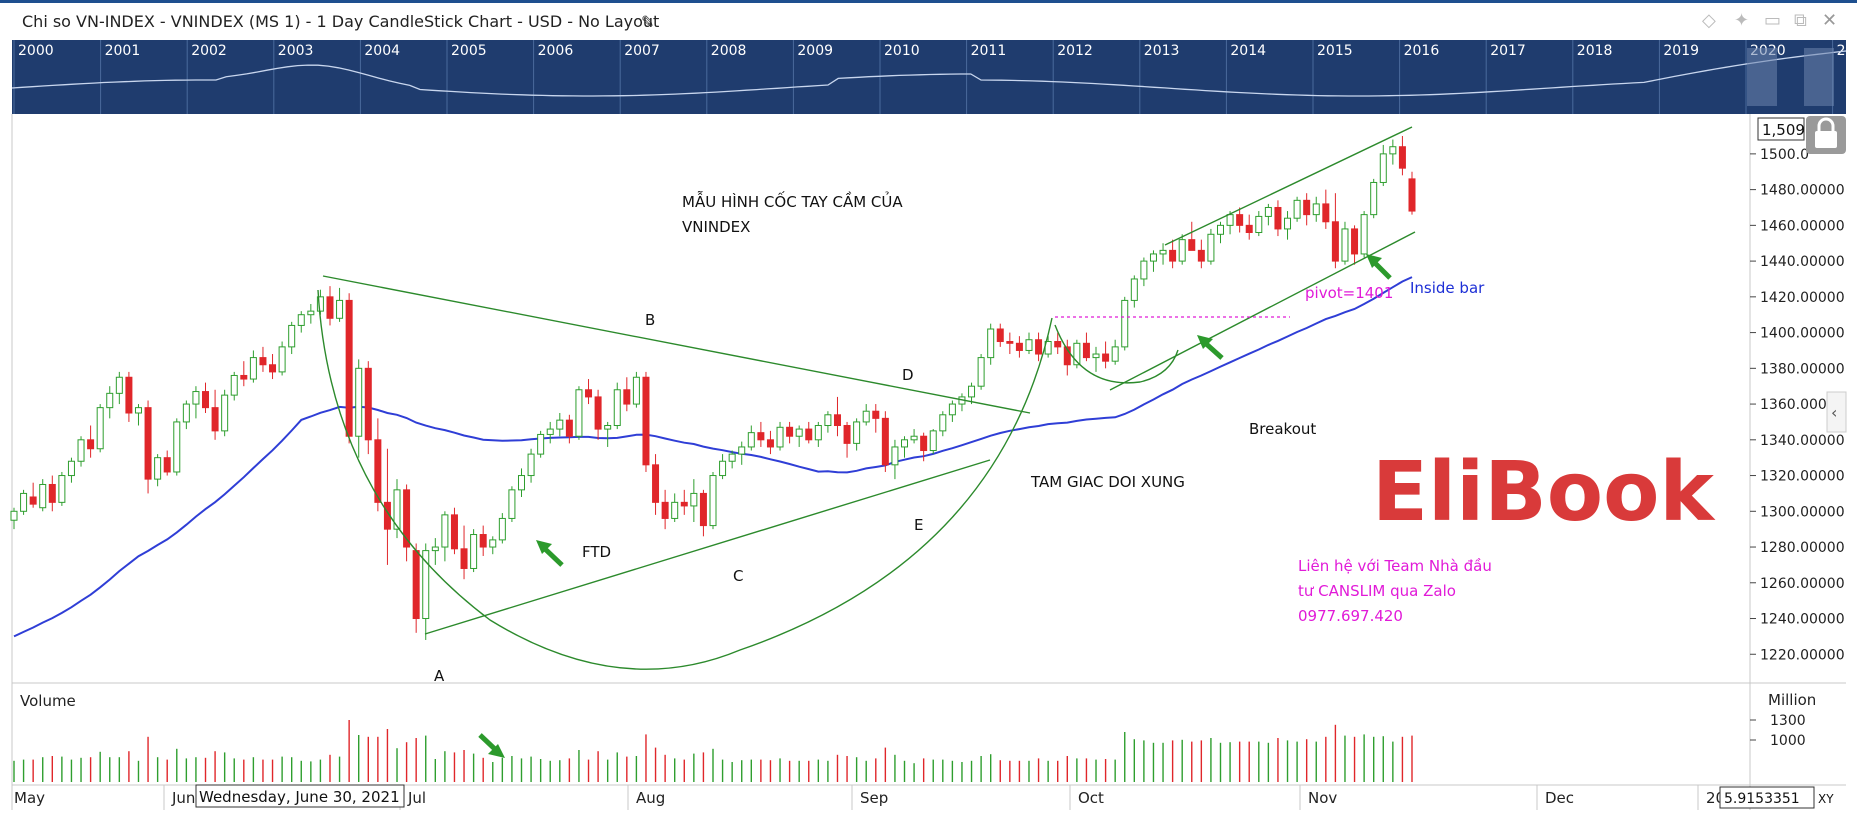 Image resolution: width=1857 pixels, height=821 pixels. I want to click on label-b: B, so click(650, 320).